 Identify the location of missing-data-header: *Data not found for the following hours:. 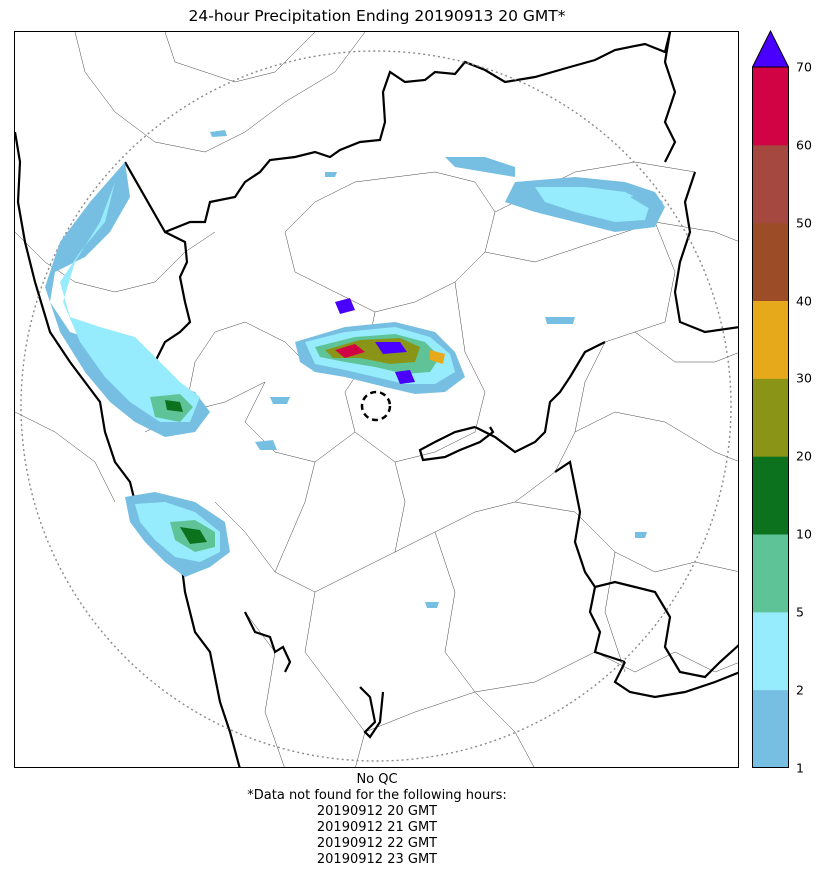
(377, 795).